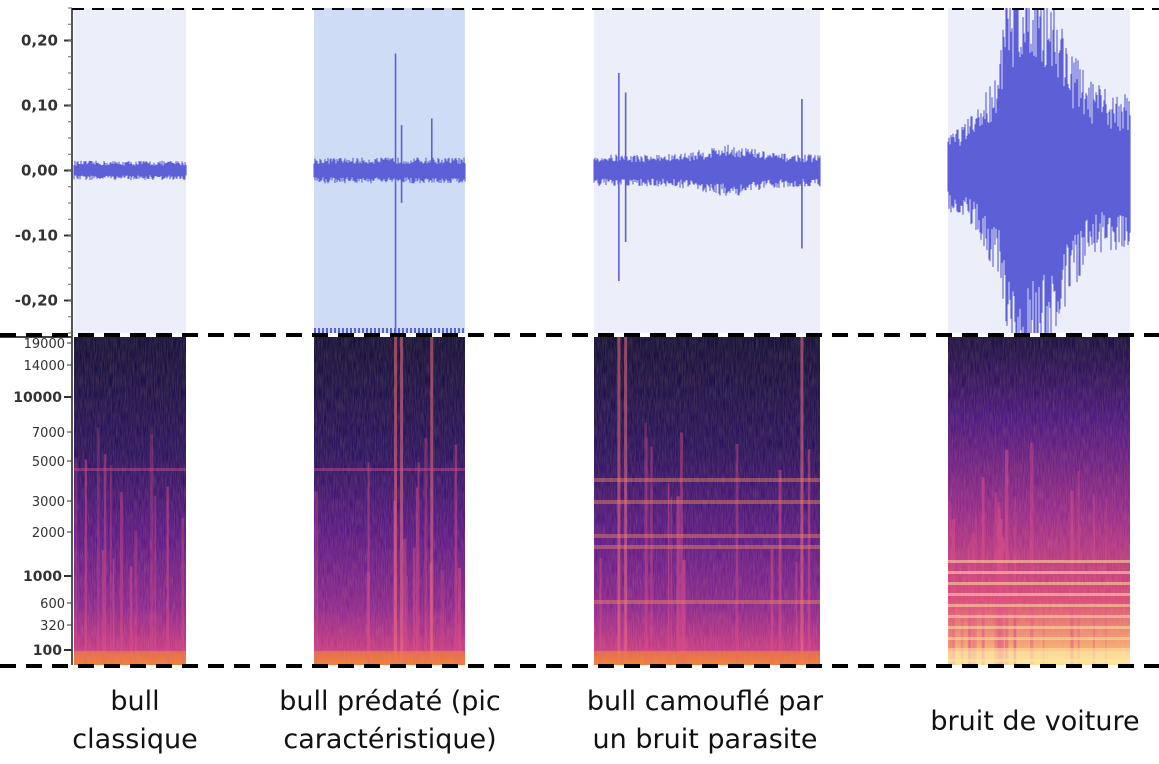  What do you see at coordinates (44, 344) in the screenshot?
I see `spec-tick-label: 19000` at bounding box center [44, 344].